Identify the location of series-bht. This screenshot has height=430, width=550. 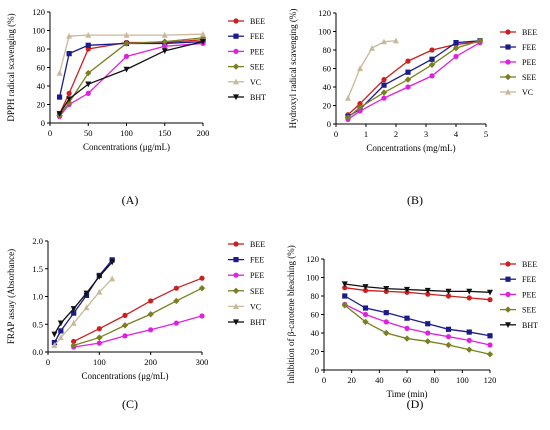
(417, 288).